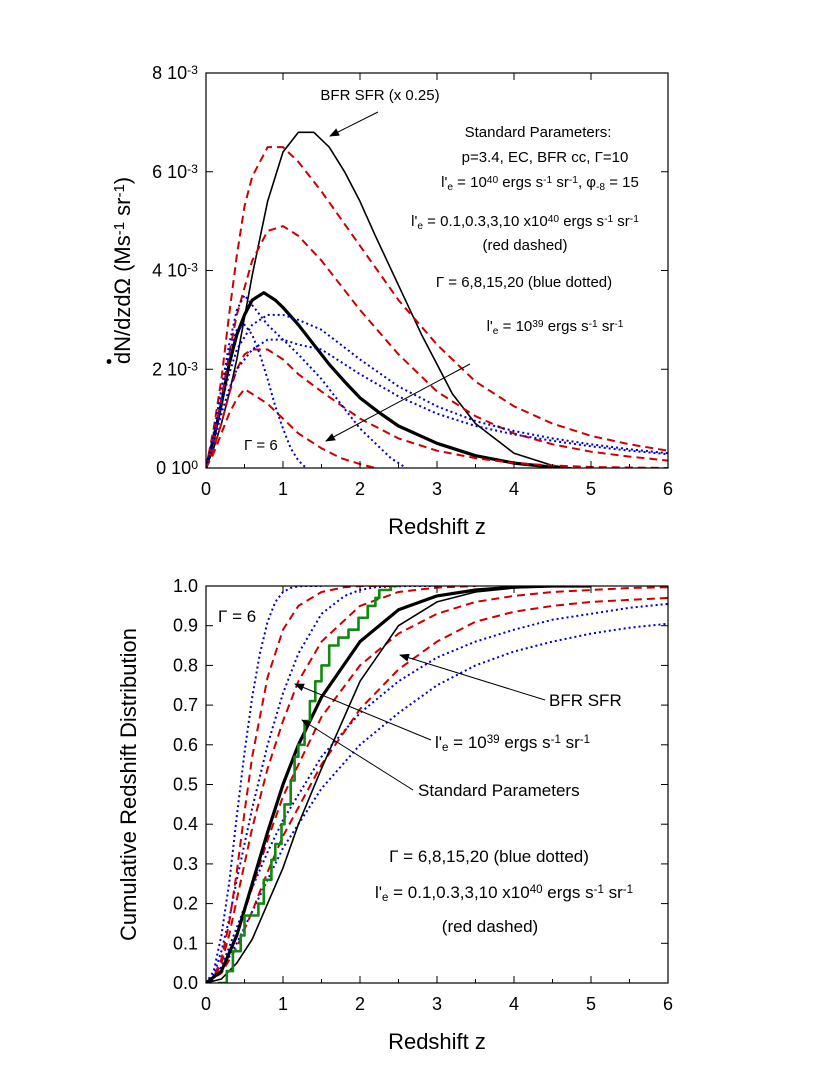 The width and height of the screenshot is (830, 1085). I want to click on y-tick-label: 0.0, so click(185, 983).